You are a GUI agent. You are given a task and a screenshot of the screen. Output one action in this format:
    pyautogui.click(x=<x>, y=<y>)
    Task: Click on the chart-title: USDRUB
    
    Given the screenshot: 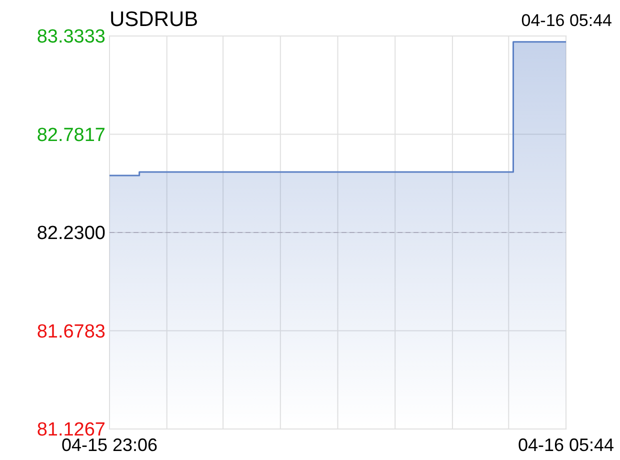 What is the action you would take?
    pyautogui.click(x=154, y=19)
    